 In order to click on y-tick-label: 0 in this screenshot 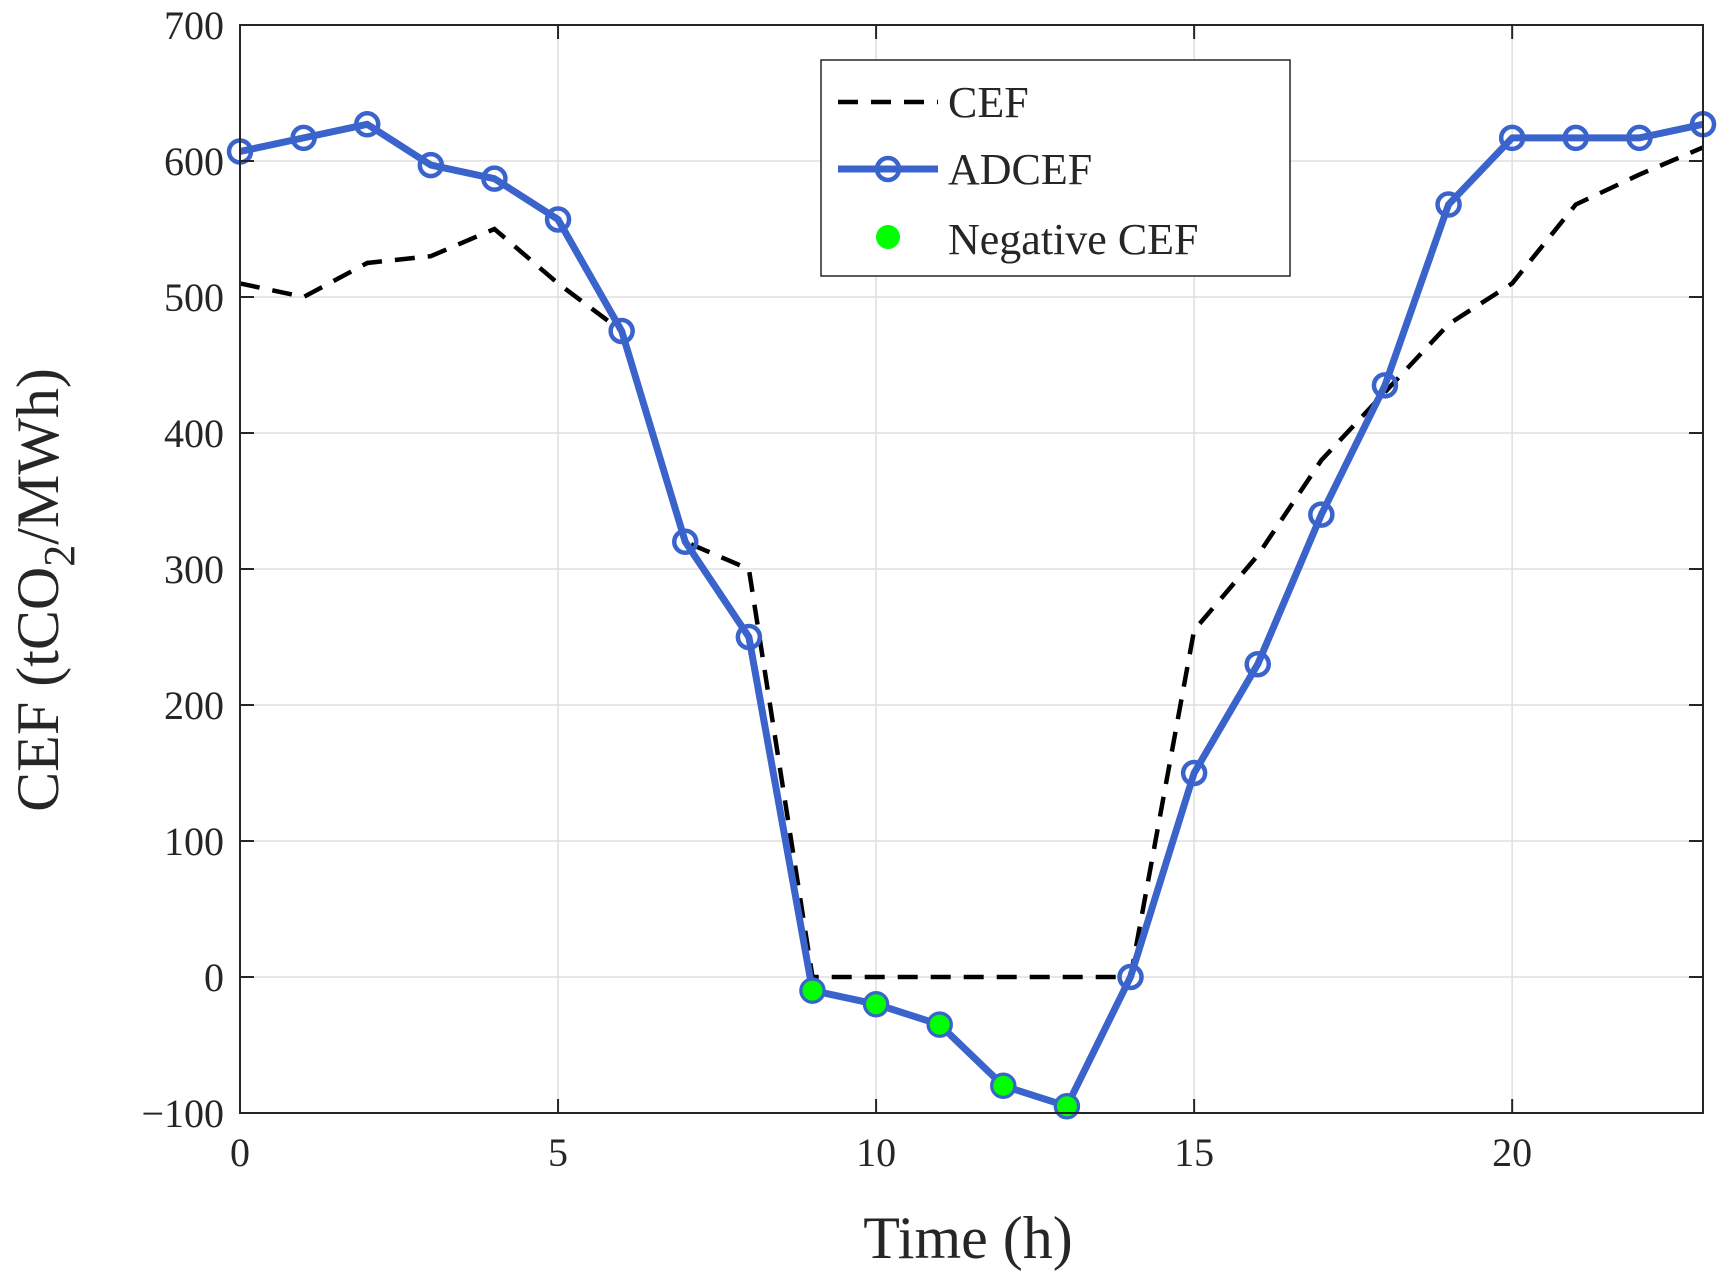, I will do `click(214, 977)`.